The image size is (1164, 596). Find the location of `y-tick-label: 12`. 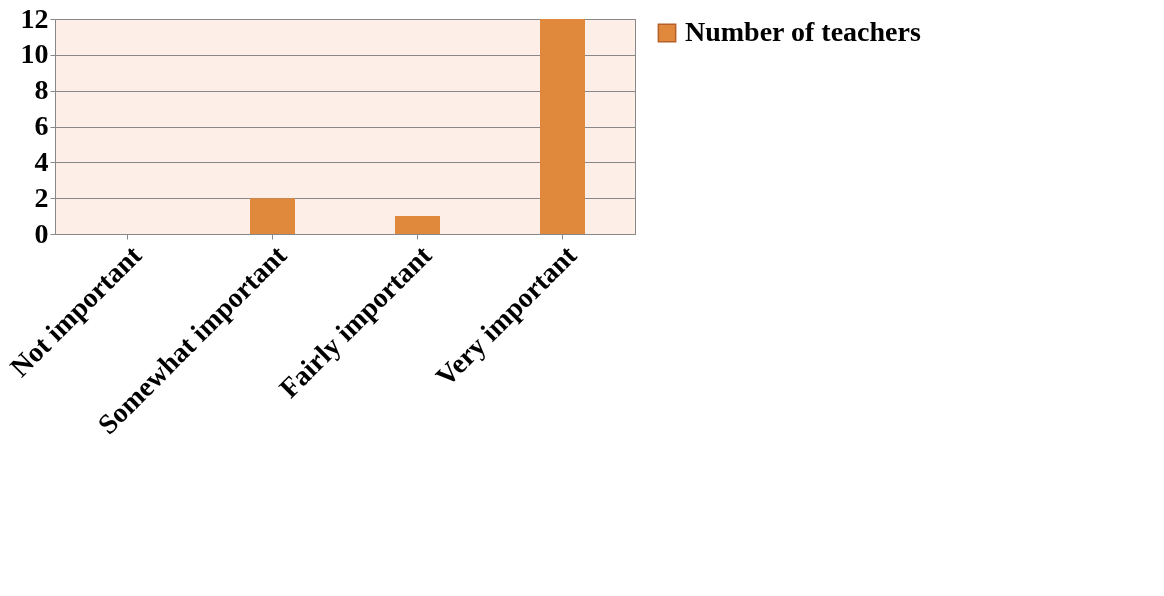

y-tick-label: 12 is located at coordinates (34, 18).